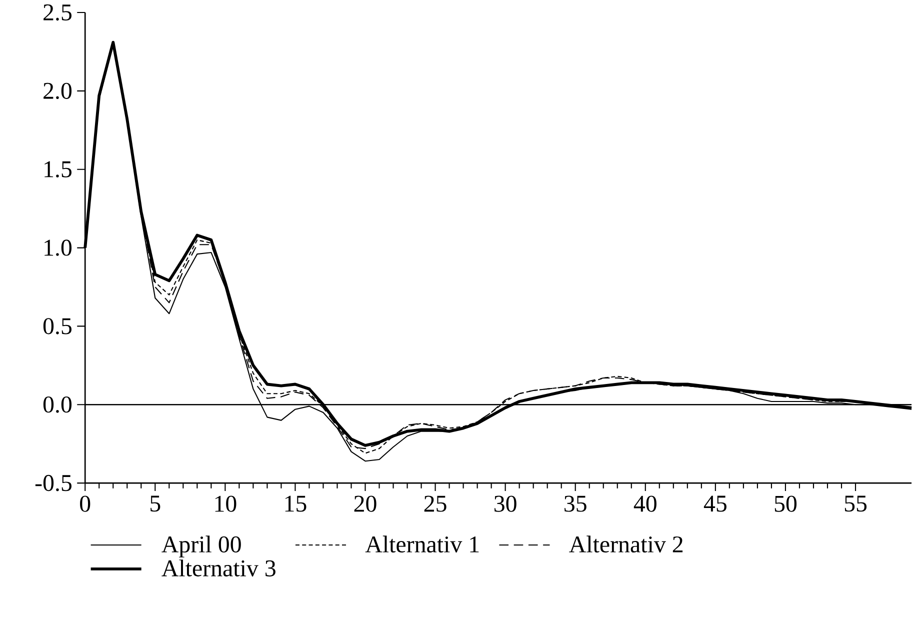 Image resolution: width=913 pixels, height=624 pixels. I want to click on x-tick-label: 15, so click(295, 504).